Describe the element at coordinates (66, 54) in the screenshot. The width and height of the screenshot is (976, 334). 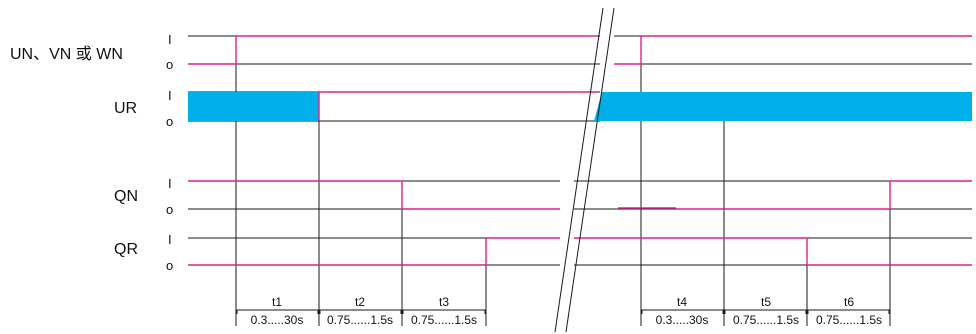
I see `signal-label-un-vn-wn: UN、VN 或 WN` at that location.